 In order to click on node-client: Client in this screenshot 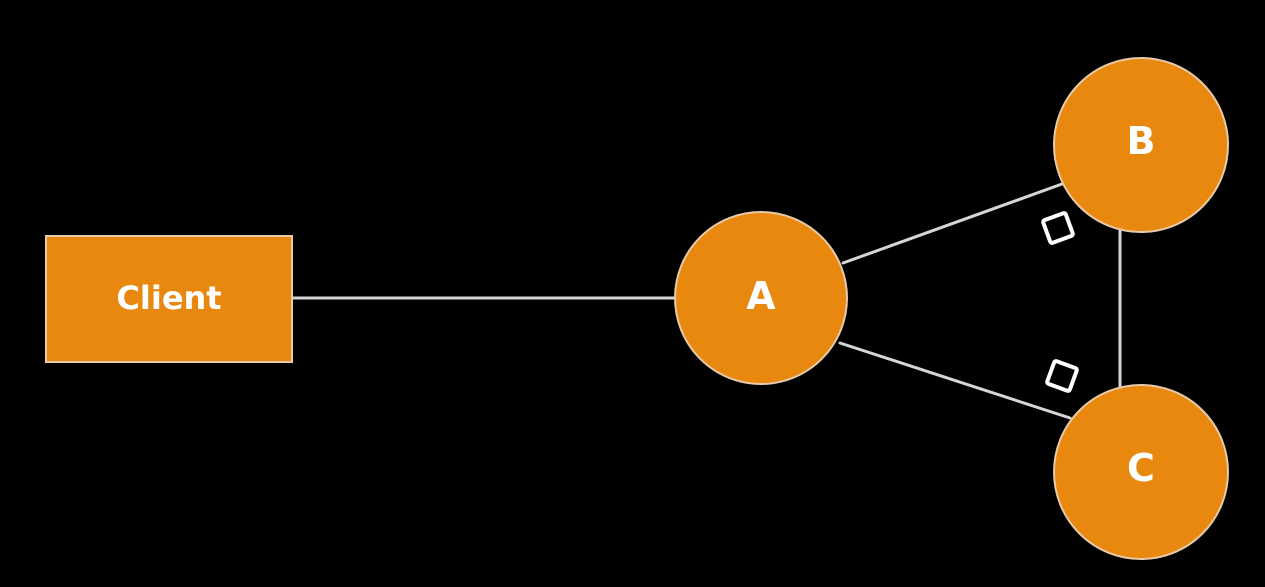, I will do `click(169, 299)`.